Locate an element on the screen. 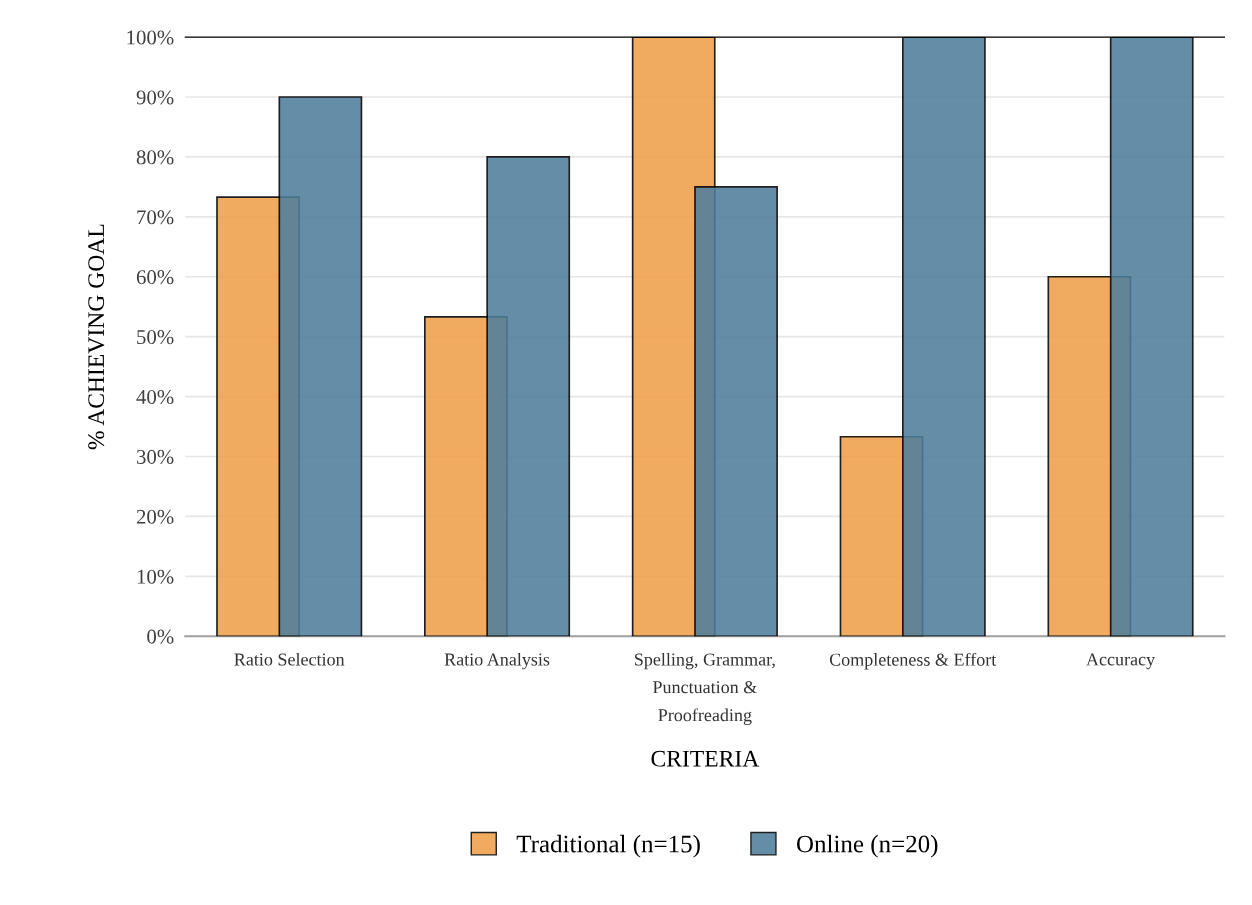 The image size is (1252, 905). x-axis-title: CRITERIA is located at coordinates (705, 758).